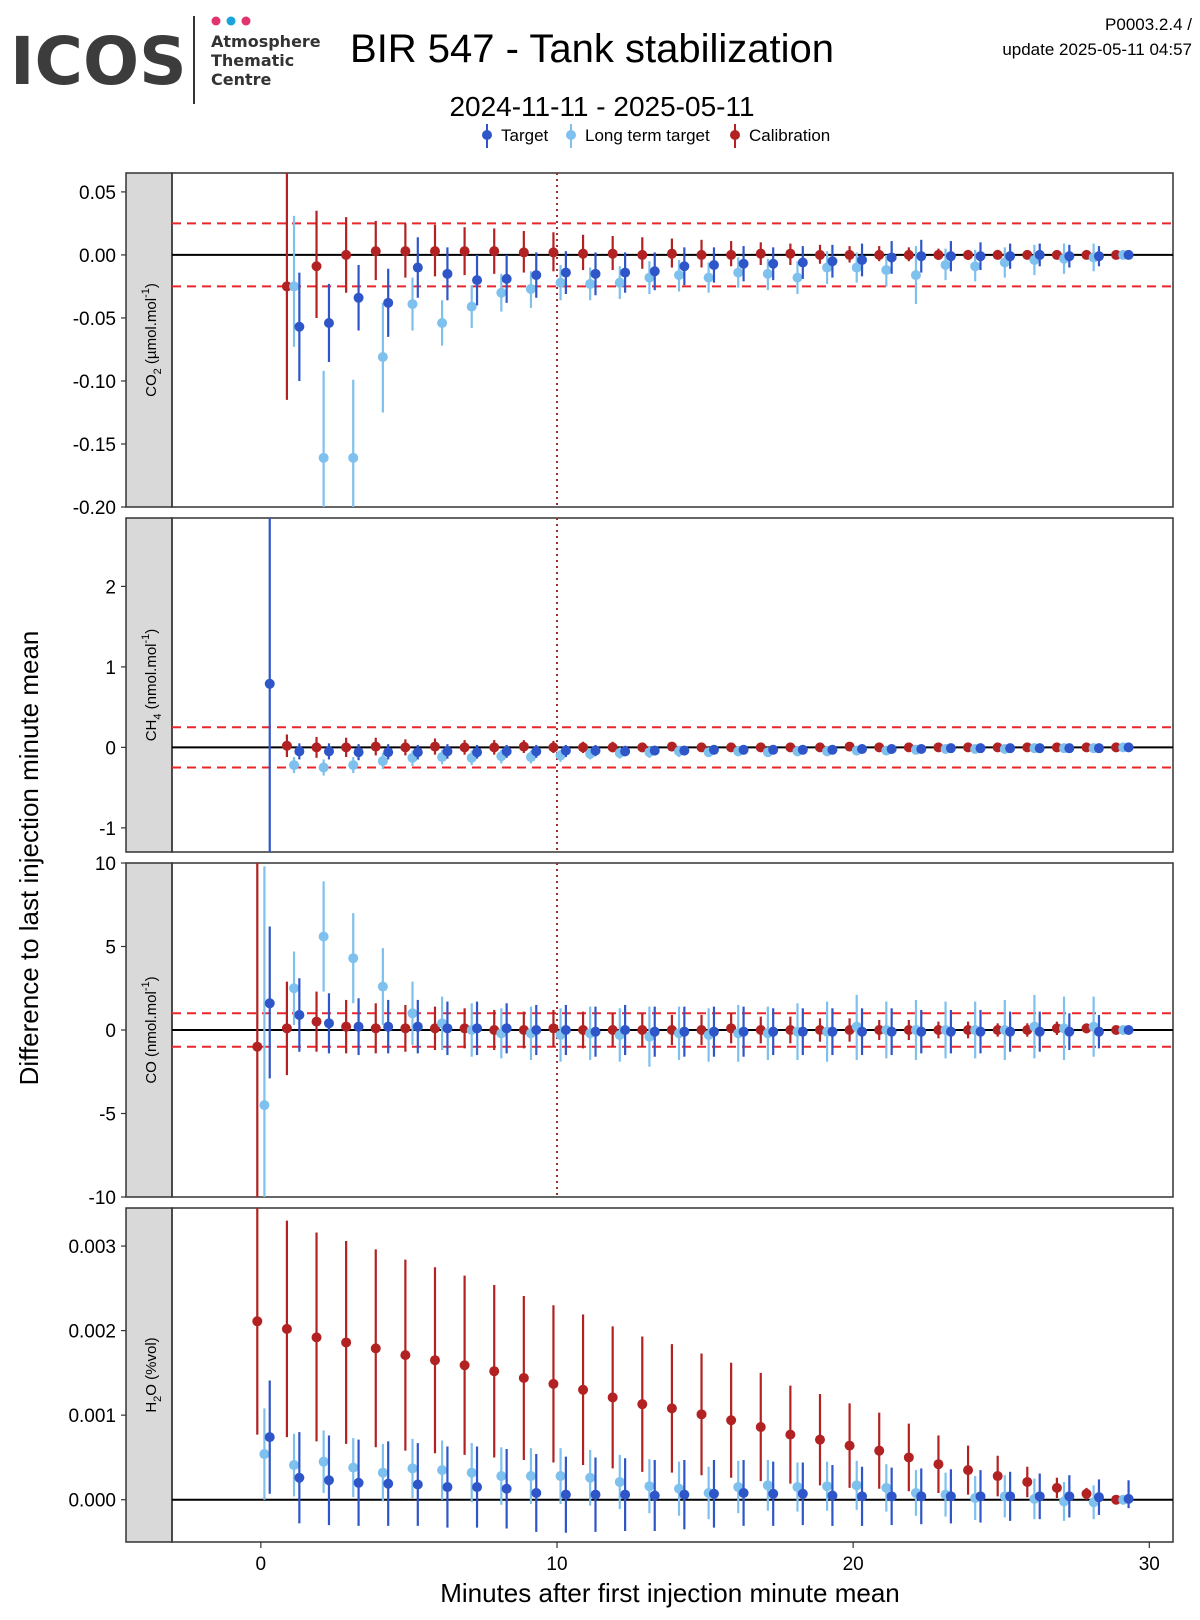 Image resolution: width=1200 pixels, height=1620 pixels. Describe the element at coordinates (150, 1029) in the screenshot. I see `panel-strip-label: CO (nmol.mol-1)` at that location.